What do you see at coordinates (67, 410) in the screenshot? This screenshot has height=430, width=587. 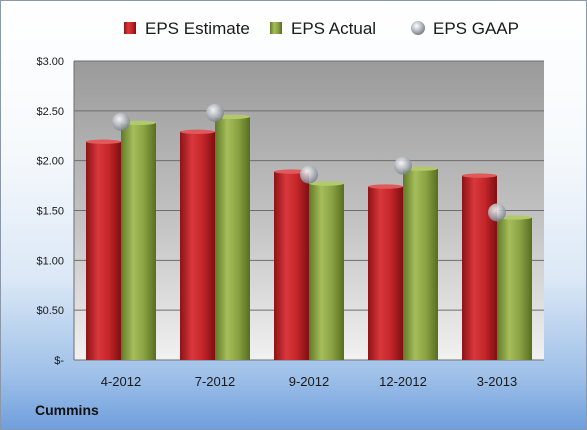 I see `company-name: Cummins` at bounding box center [67, 410].